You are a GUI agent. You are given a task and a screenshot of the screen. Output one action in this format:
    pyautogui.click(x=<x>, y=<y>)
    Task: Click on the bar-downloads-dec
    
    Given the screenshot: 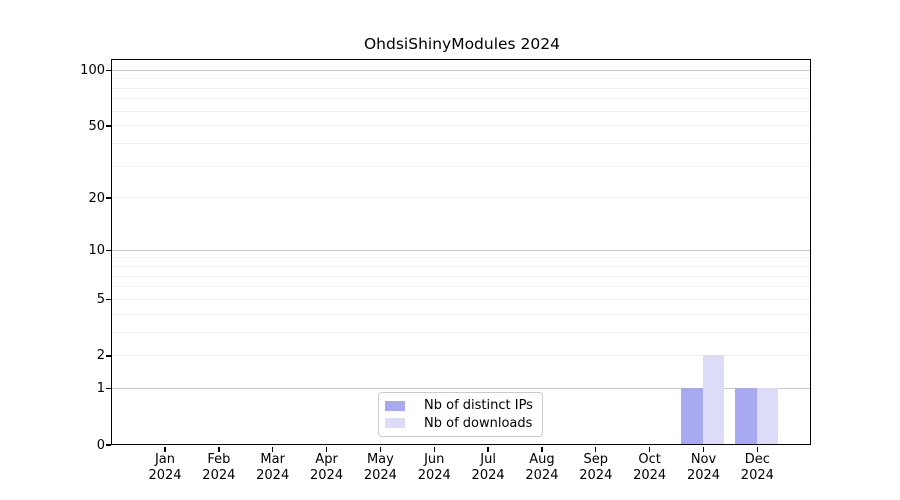 What is the action you would take?
    pyautogui.click(x=767, y=416)
    